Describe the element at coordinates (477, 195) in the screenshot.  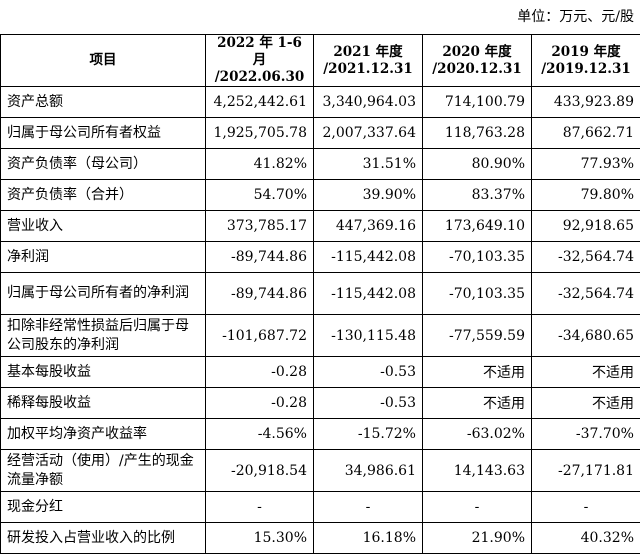
I see `cell-value: 83.37%` at that location.